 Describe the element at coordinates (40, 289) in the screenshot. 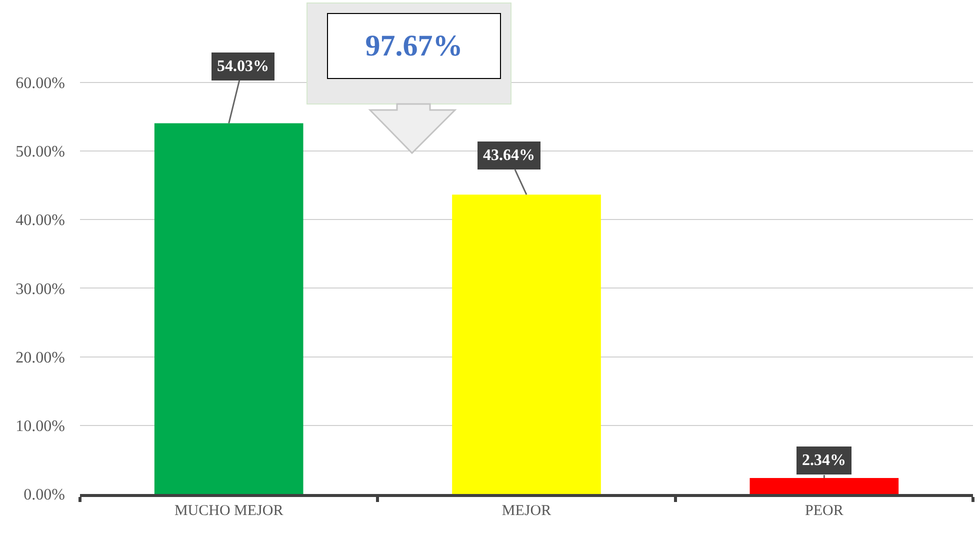

I see `y-tick-label: 30.00%` at that location.